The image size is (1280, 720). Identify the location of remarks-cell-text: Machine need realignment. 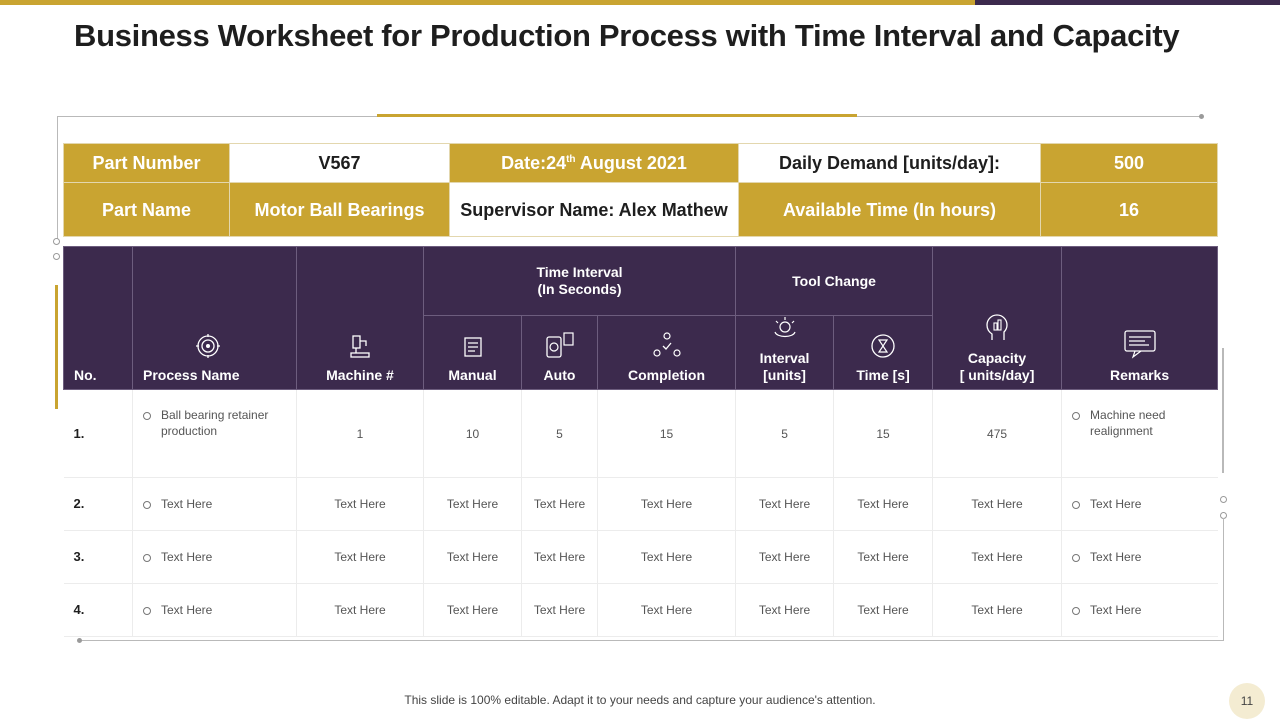
(1128, 423).